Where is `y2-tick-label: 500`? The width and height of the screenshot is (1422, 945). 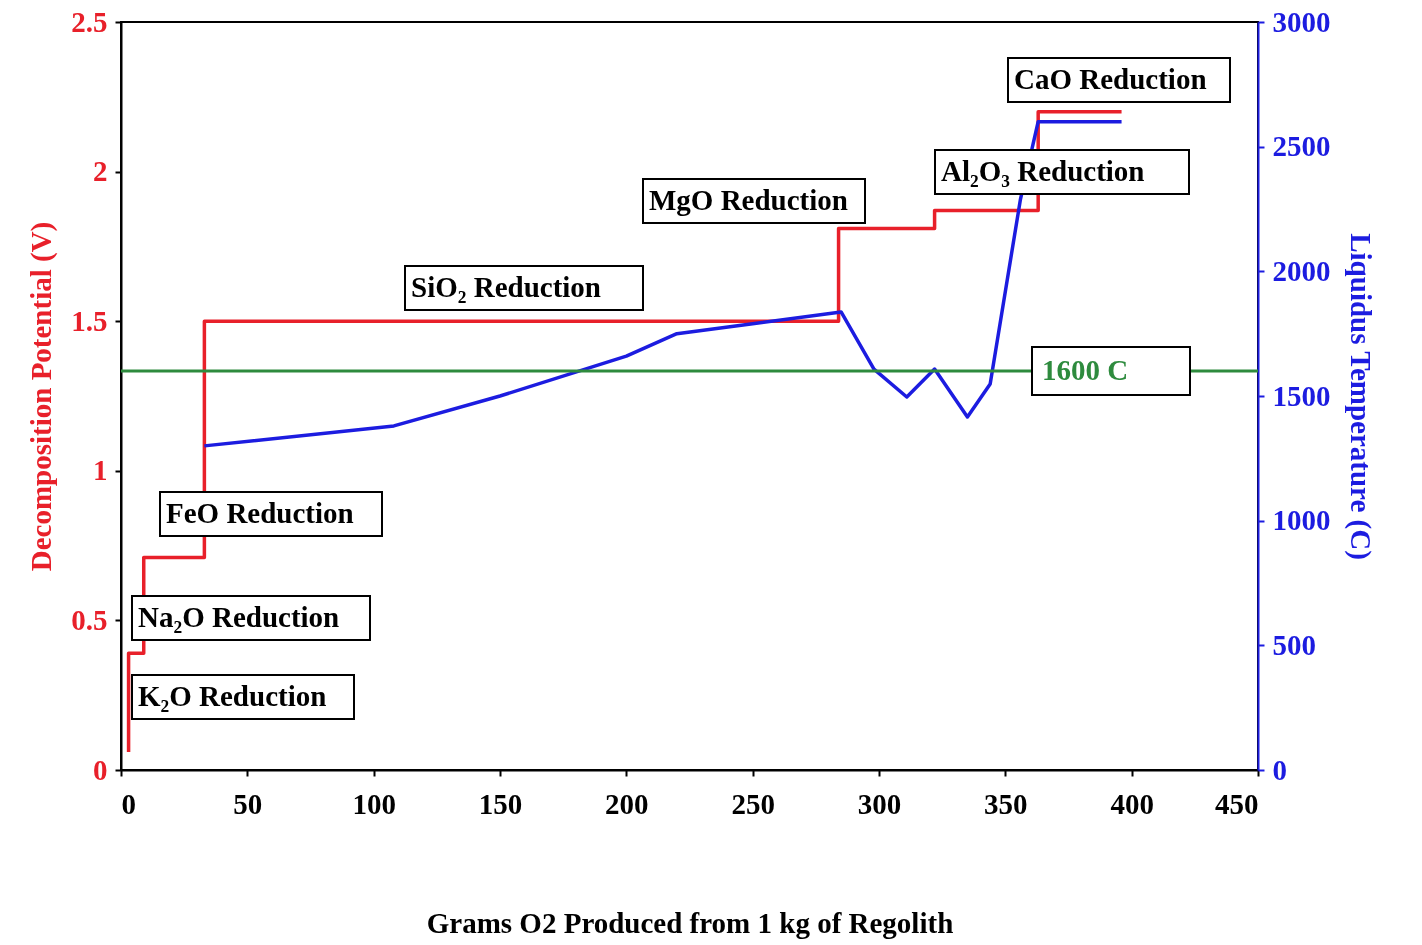 y2-tick-label: 500 is located at coordinates (1294, 644).